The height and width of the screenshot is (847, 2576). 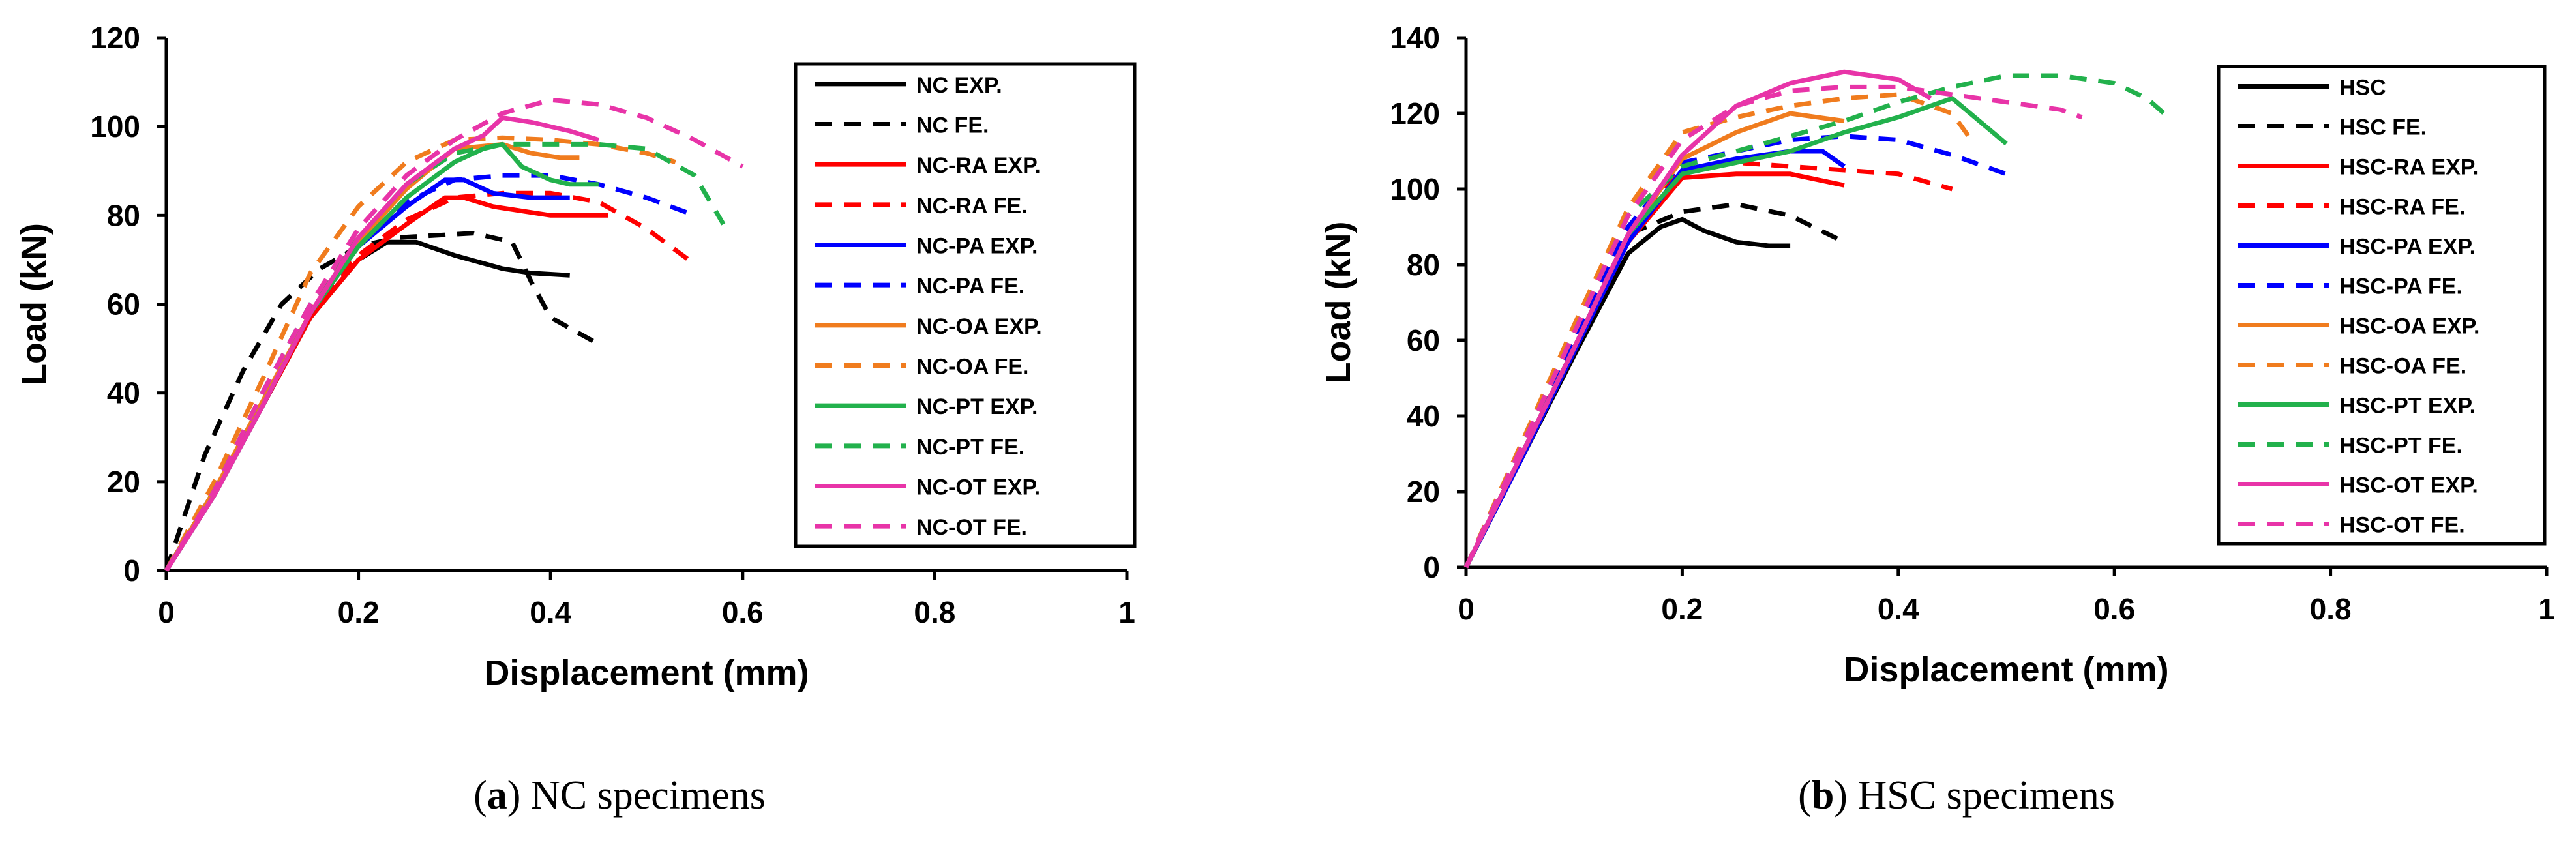 What do you see at coordinates (646, 672) in the screenshot?
I see `x-axis-title-a: Displacement (mm)` at bounding box center [646, 672].